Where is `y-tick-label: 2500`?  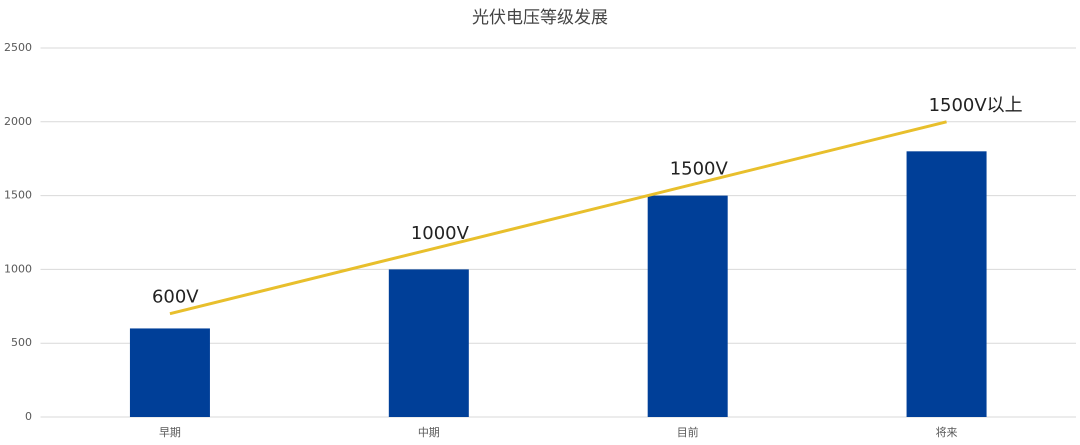
y-tick-label: 2500 is located at coordinates (18, 47).